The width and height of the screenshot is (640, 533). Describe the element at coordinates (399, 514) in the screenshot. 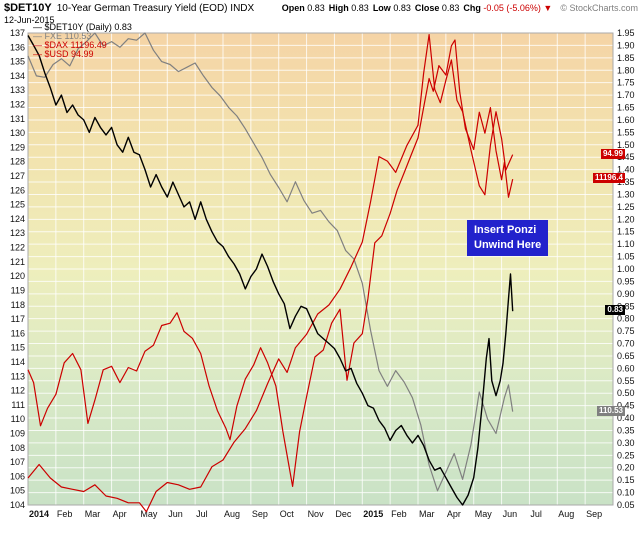

I see `x-axis-label: Feb` at that location.